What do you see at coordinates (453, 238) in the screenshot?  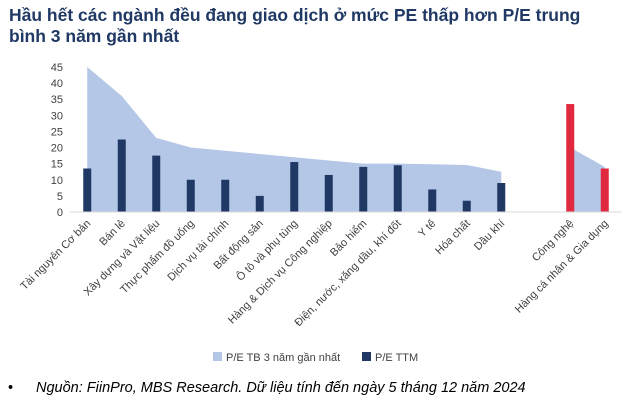 I see `x-tick-label: Hóa chất` at bounding box center [453, 238].